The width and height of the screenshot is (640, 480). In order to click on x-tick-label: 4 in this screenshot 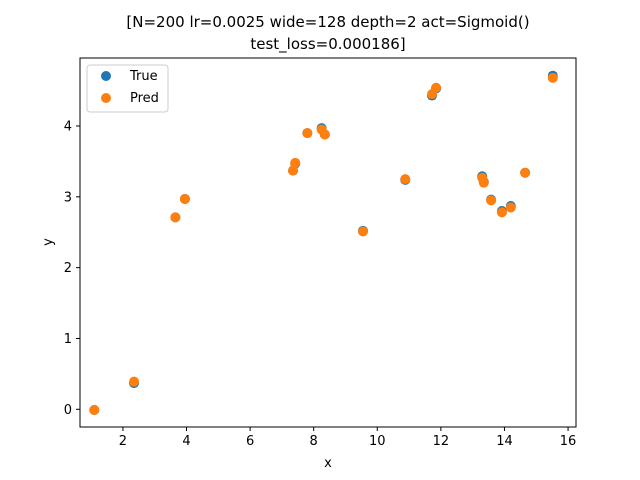, I will do `click(186, 441)`.